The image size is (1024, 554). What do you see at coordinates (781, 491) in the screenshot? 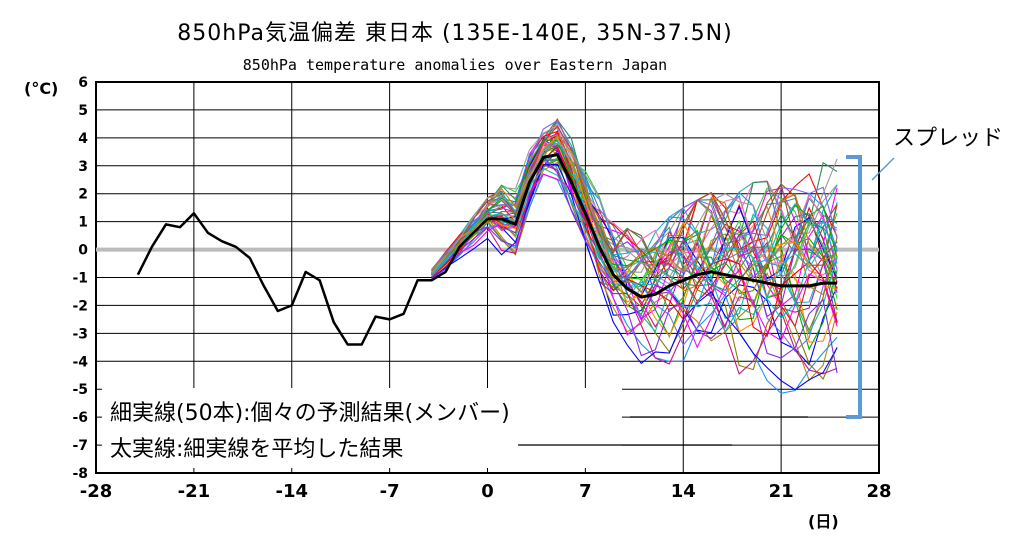
I see `x-tick-label: 21` at bounding box center [781, 491].